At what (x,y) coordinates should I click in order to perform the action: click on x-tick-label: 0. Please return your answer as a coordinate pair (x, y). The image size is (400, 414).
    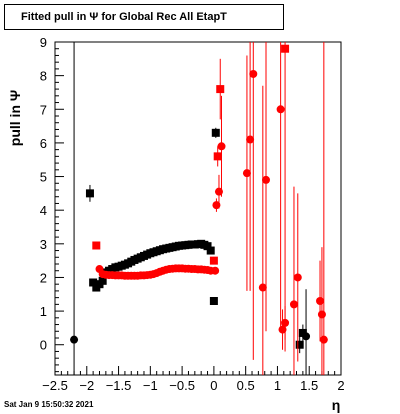
    Looking at the image, I should click on (213, 385).